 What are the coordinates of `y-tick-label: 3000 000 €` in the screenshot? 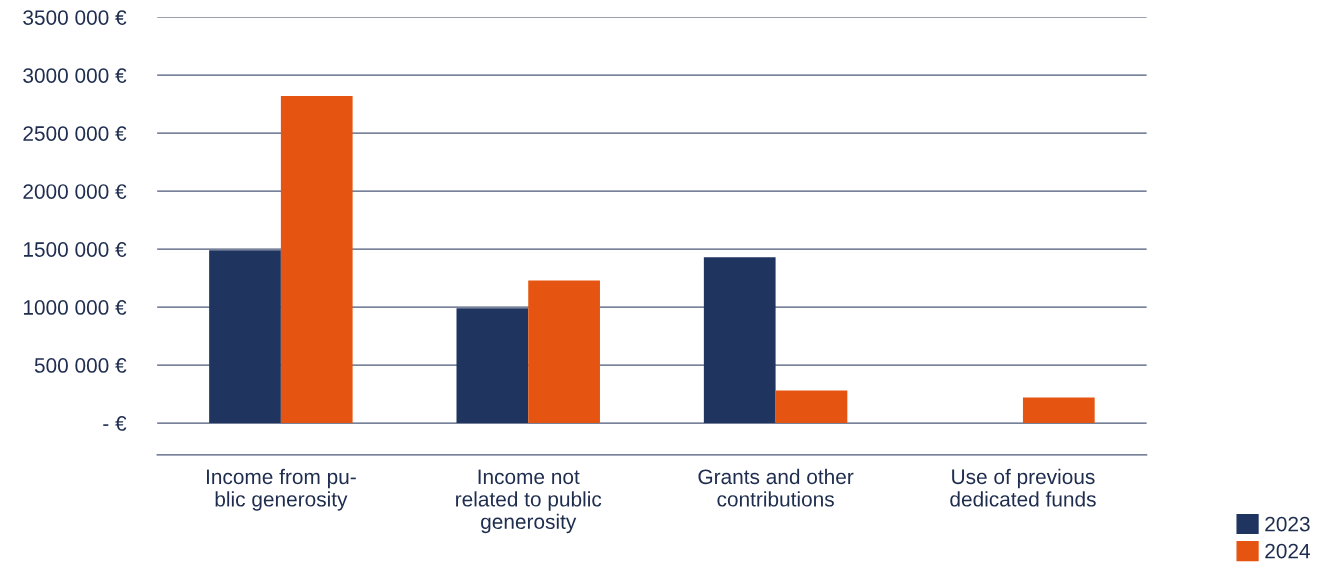 It's located at (75, 75).